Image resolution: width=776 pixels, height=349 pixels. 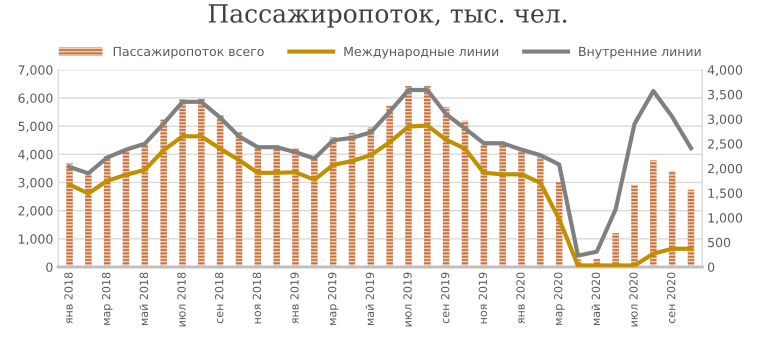 I want to click on y2-tick-label: 3,500, so click(x=725, y=95).